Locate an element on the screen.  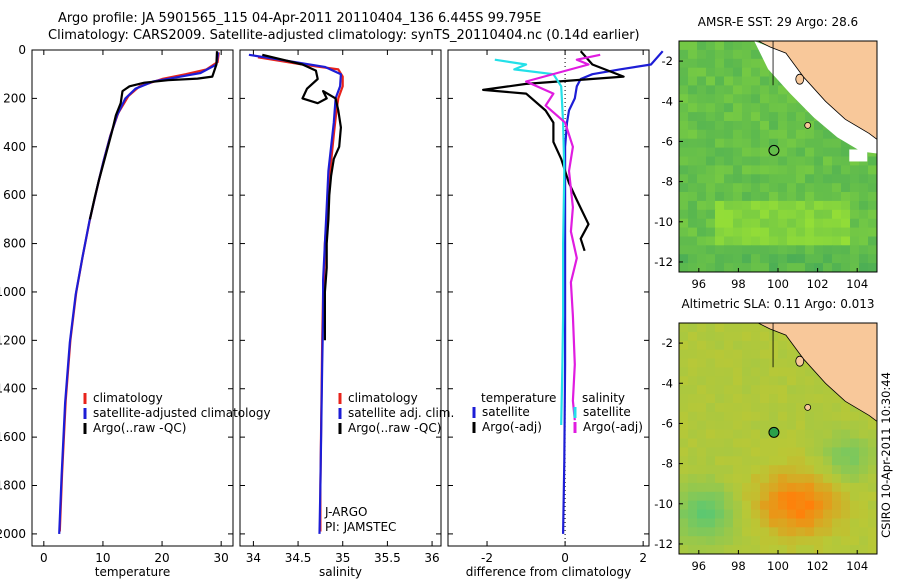
temperature-series-argo-raw-qc- is located at coordinates (153, 135).